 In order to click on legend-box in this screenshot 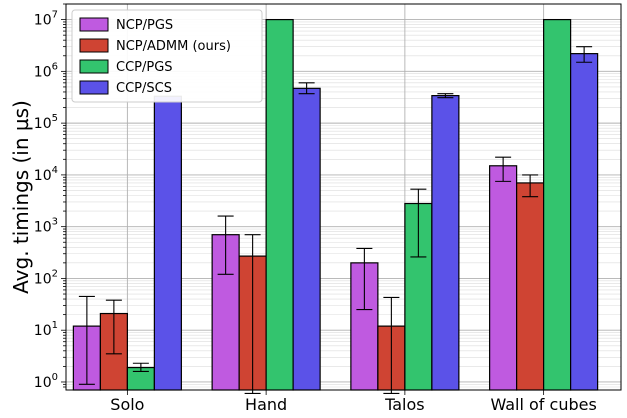, I will do `click(167, 56)`.